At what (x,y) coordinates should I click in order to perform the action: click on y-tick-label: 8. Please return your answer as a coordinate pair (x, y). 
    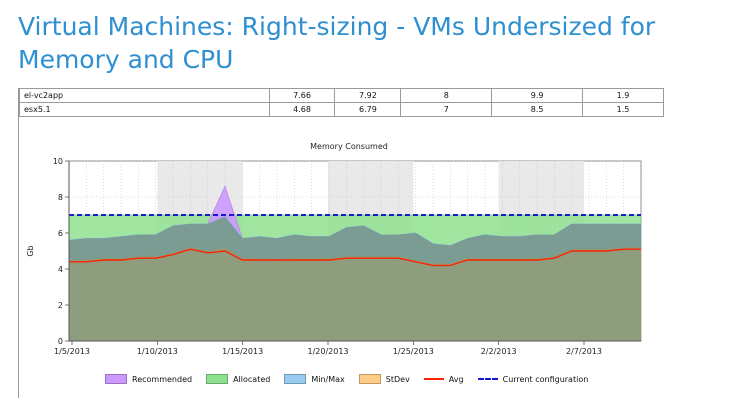
    Looking at the image, I should click on (60, 197).